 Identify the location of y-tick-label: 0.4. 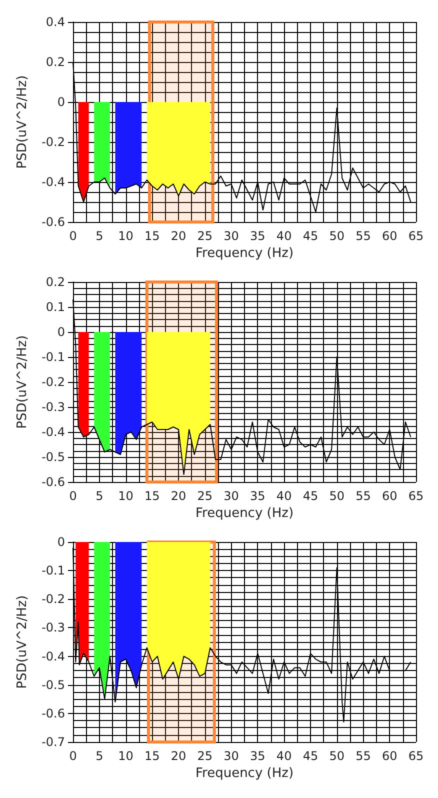
(55, 22).